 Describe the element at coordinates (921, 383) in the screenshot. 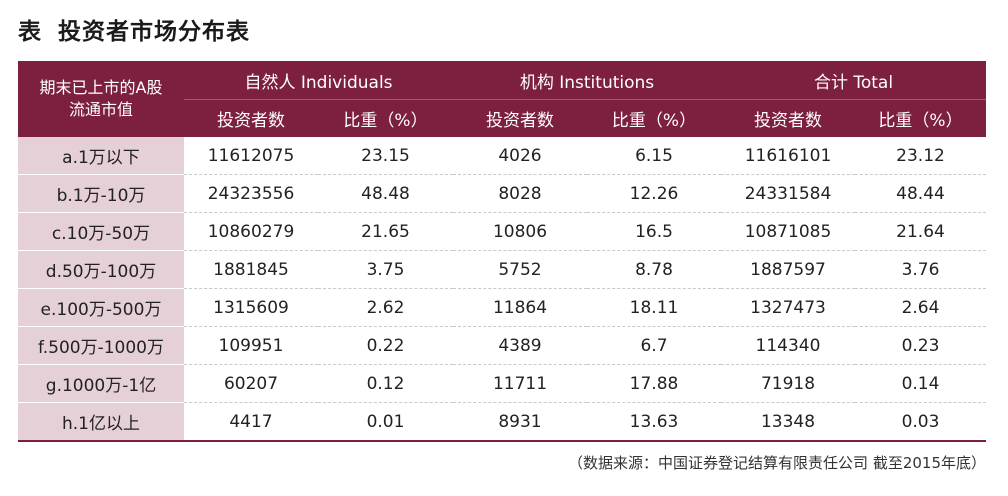

I see `table-cell: 0.14` at that location.